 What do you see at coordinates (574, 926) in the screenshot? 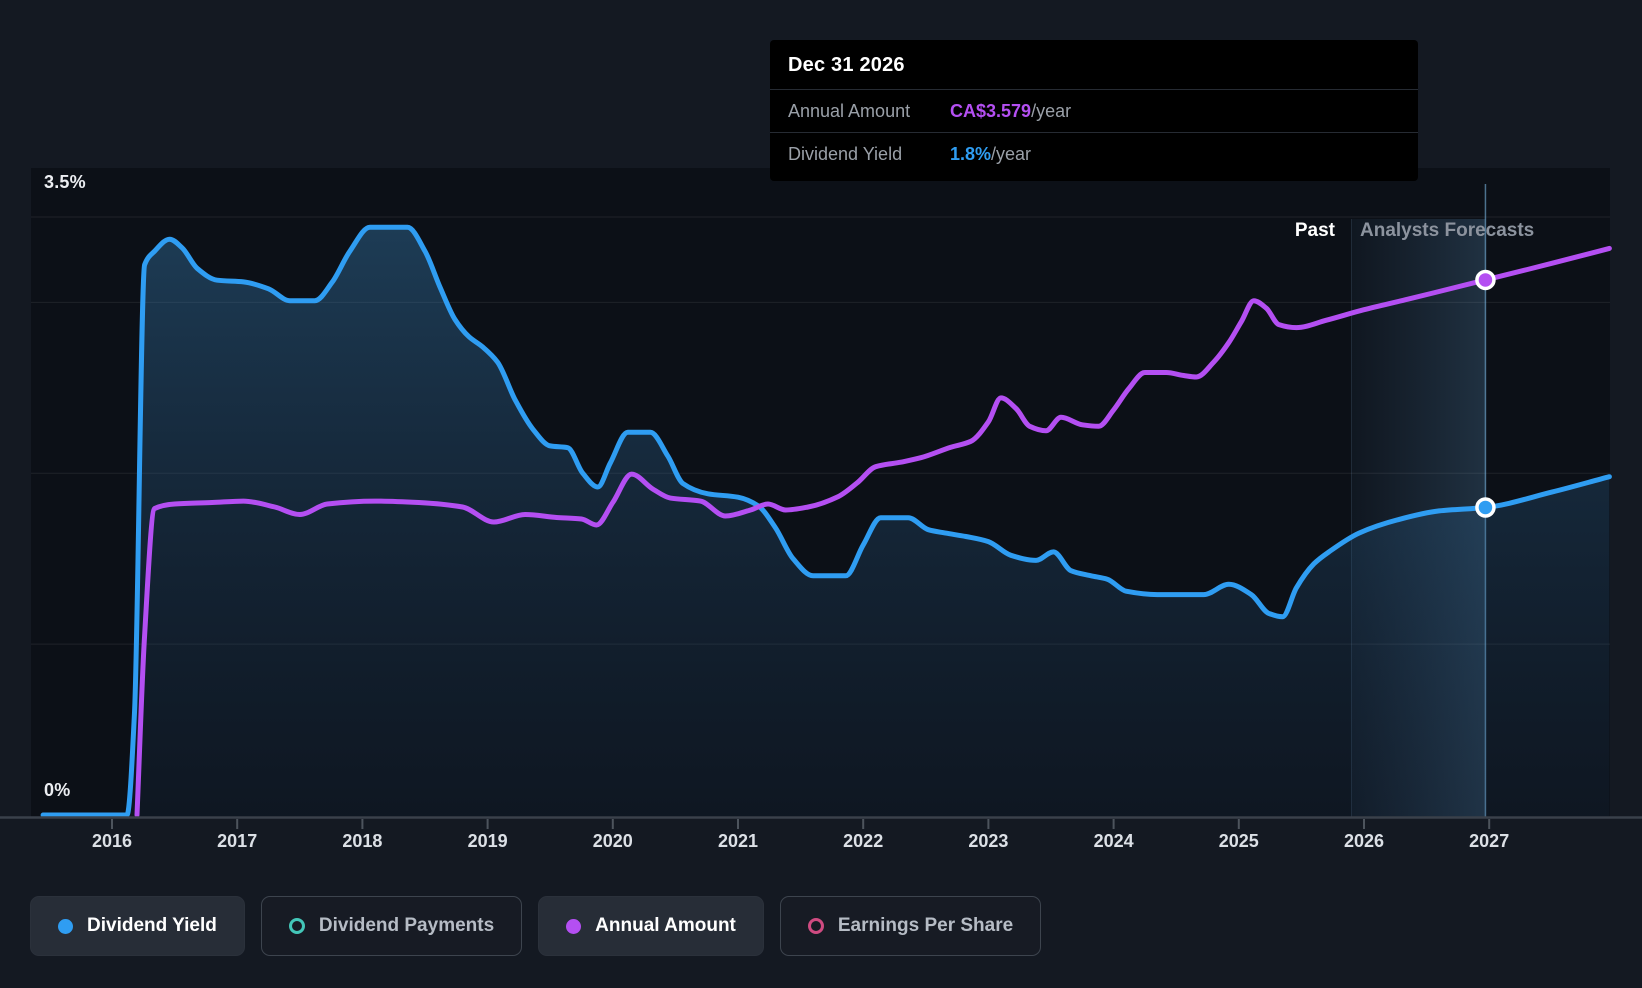
I see `annual-amount-swatch-icon` at bounding box center [574, 926].